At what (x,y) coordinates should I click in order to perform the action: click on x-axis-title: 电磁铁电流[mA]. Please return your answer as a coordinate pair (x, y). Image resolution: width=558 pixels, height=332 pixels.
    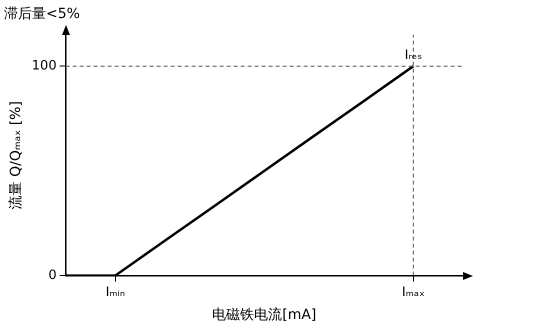
    Looking at the image, I should click on (264, 315).